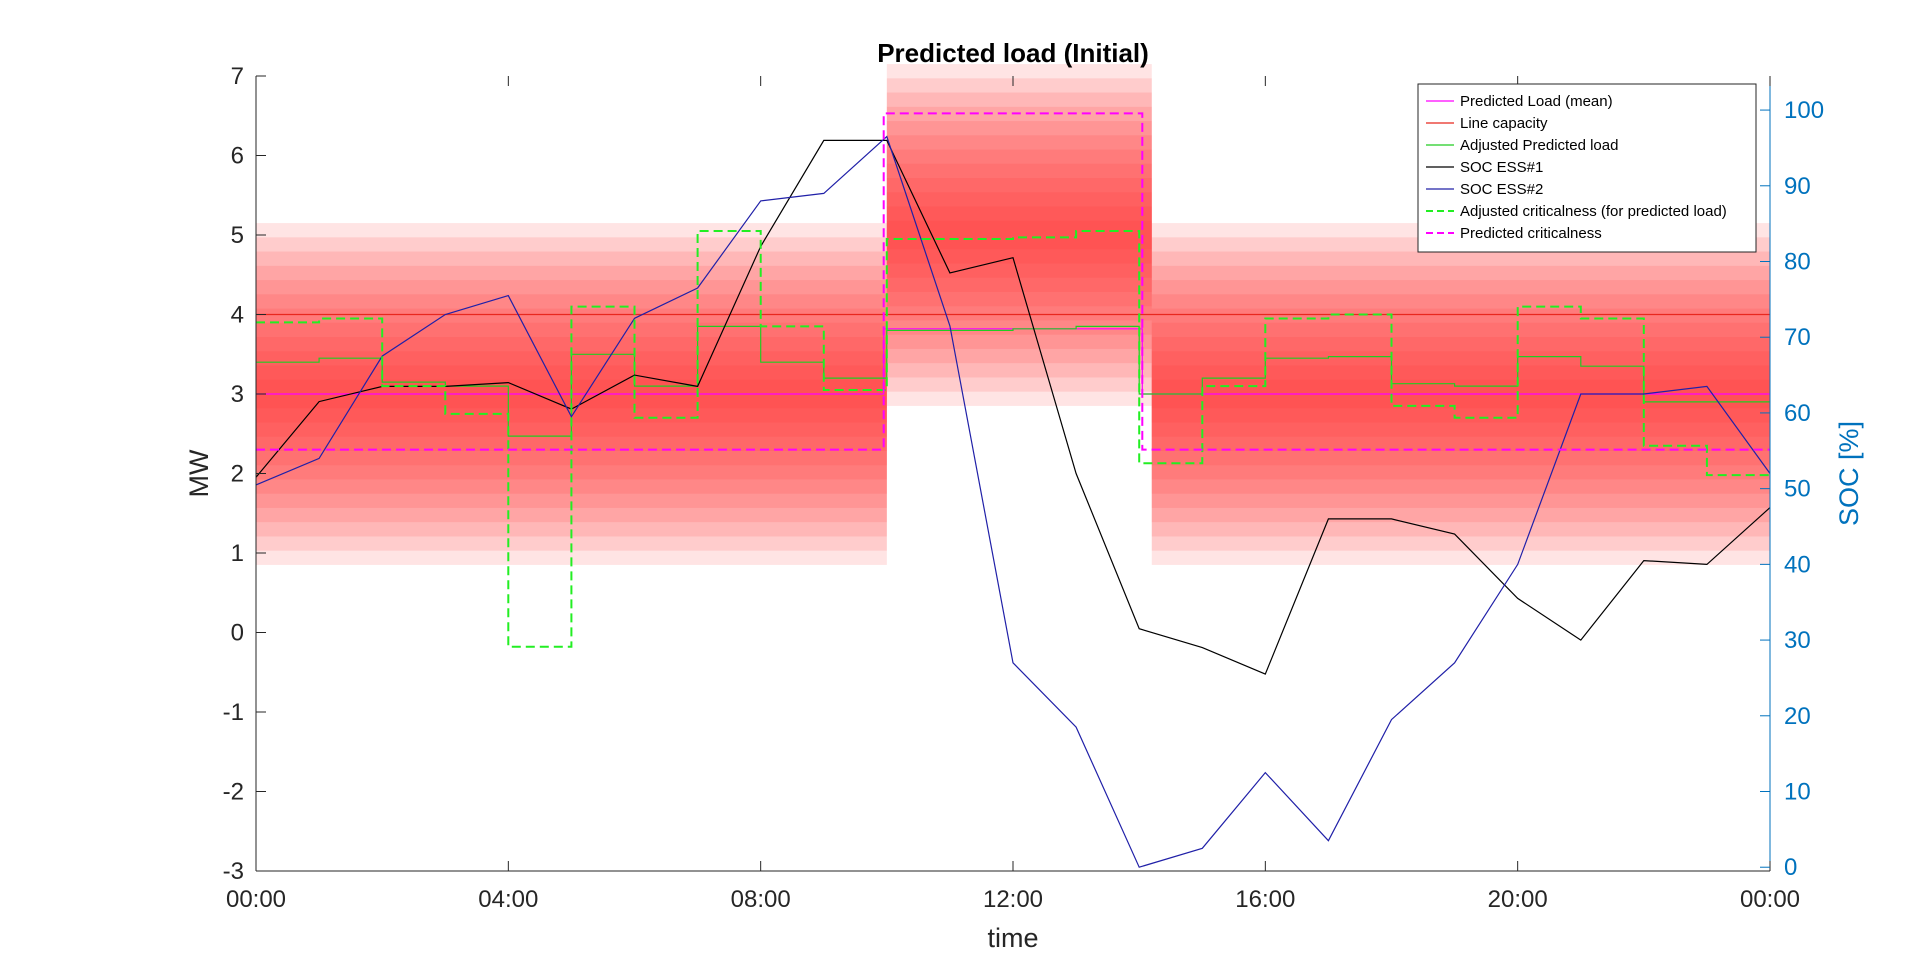  I want to click on y-tick-label-9: 6, so click(237, 156).